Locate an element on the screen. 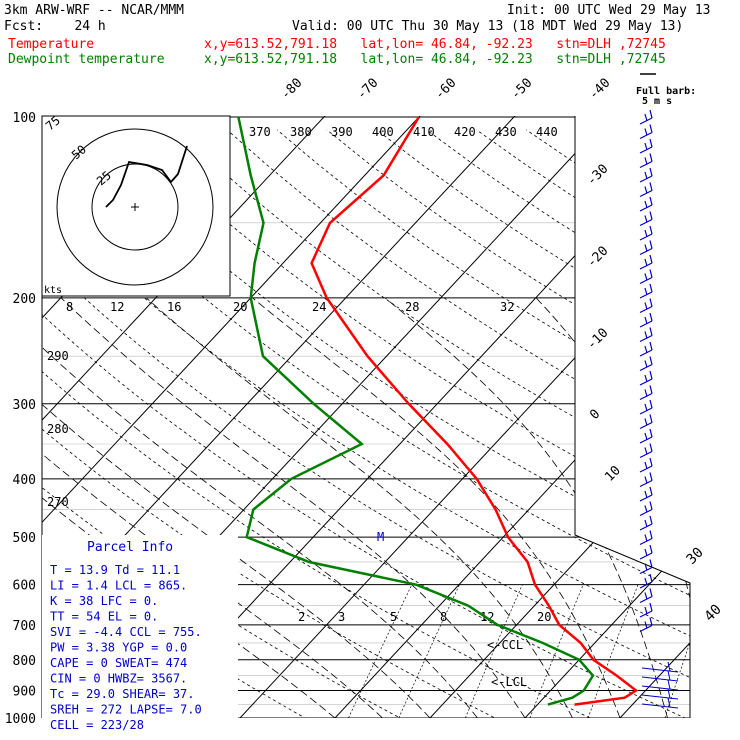 This screenshot has width=740, height=740. parcel-info-row: SVI = -4.4 CCL = 755. is located at coordinates (126, 632).